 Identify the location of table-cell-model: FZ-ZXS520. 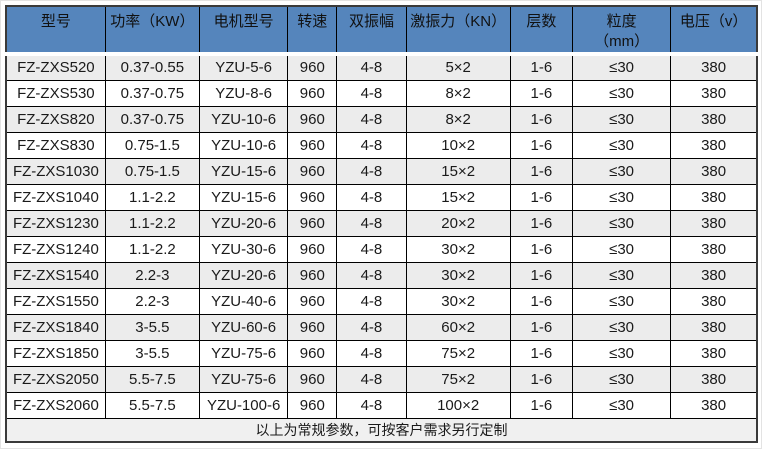
(55, 67).